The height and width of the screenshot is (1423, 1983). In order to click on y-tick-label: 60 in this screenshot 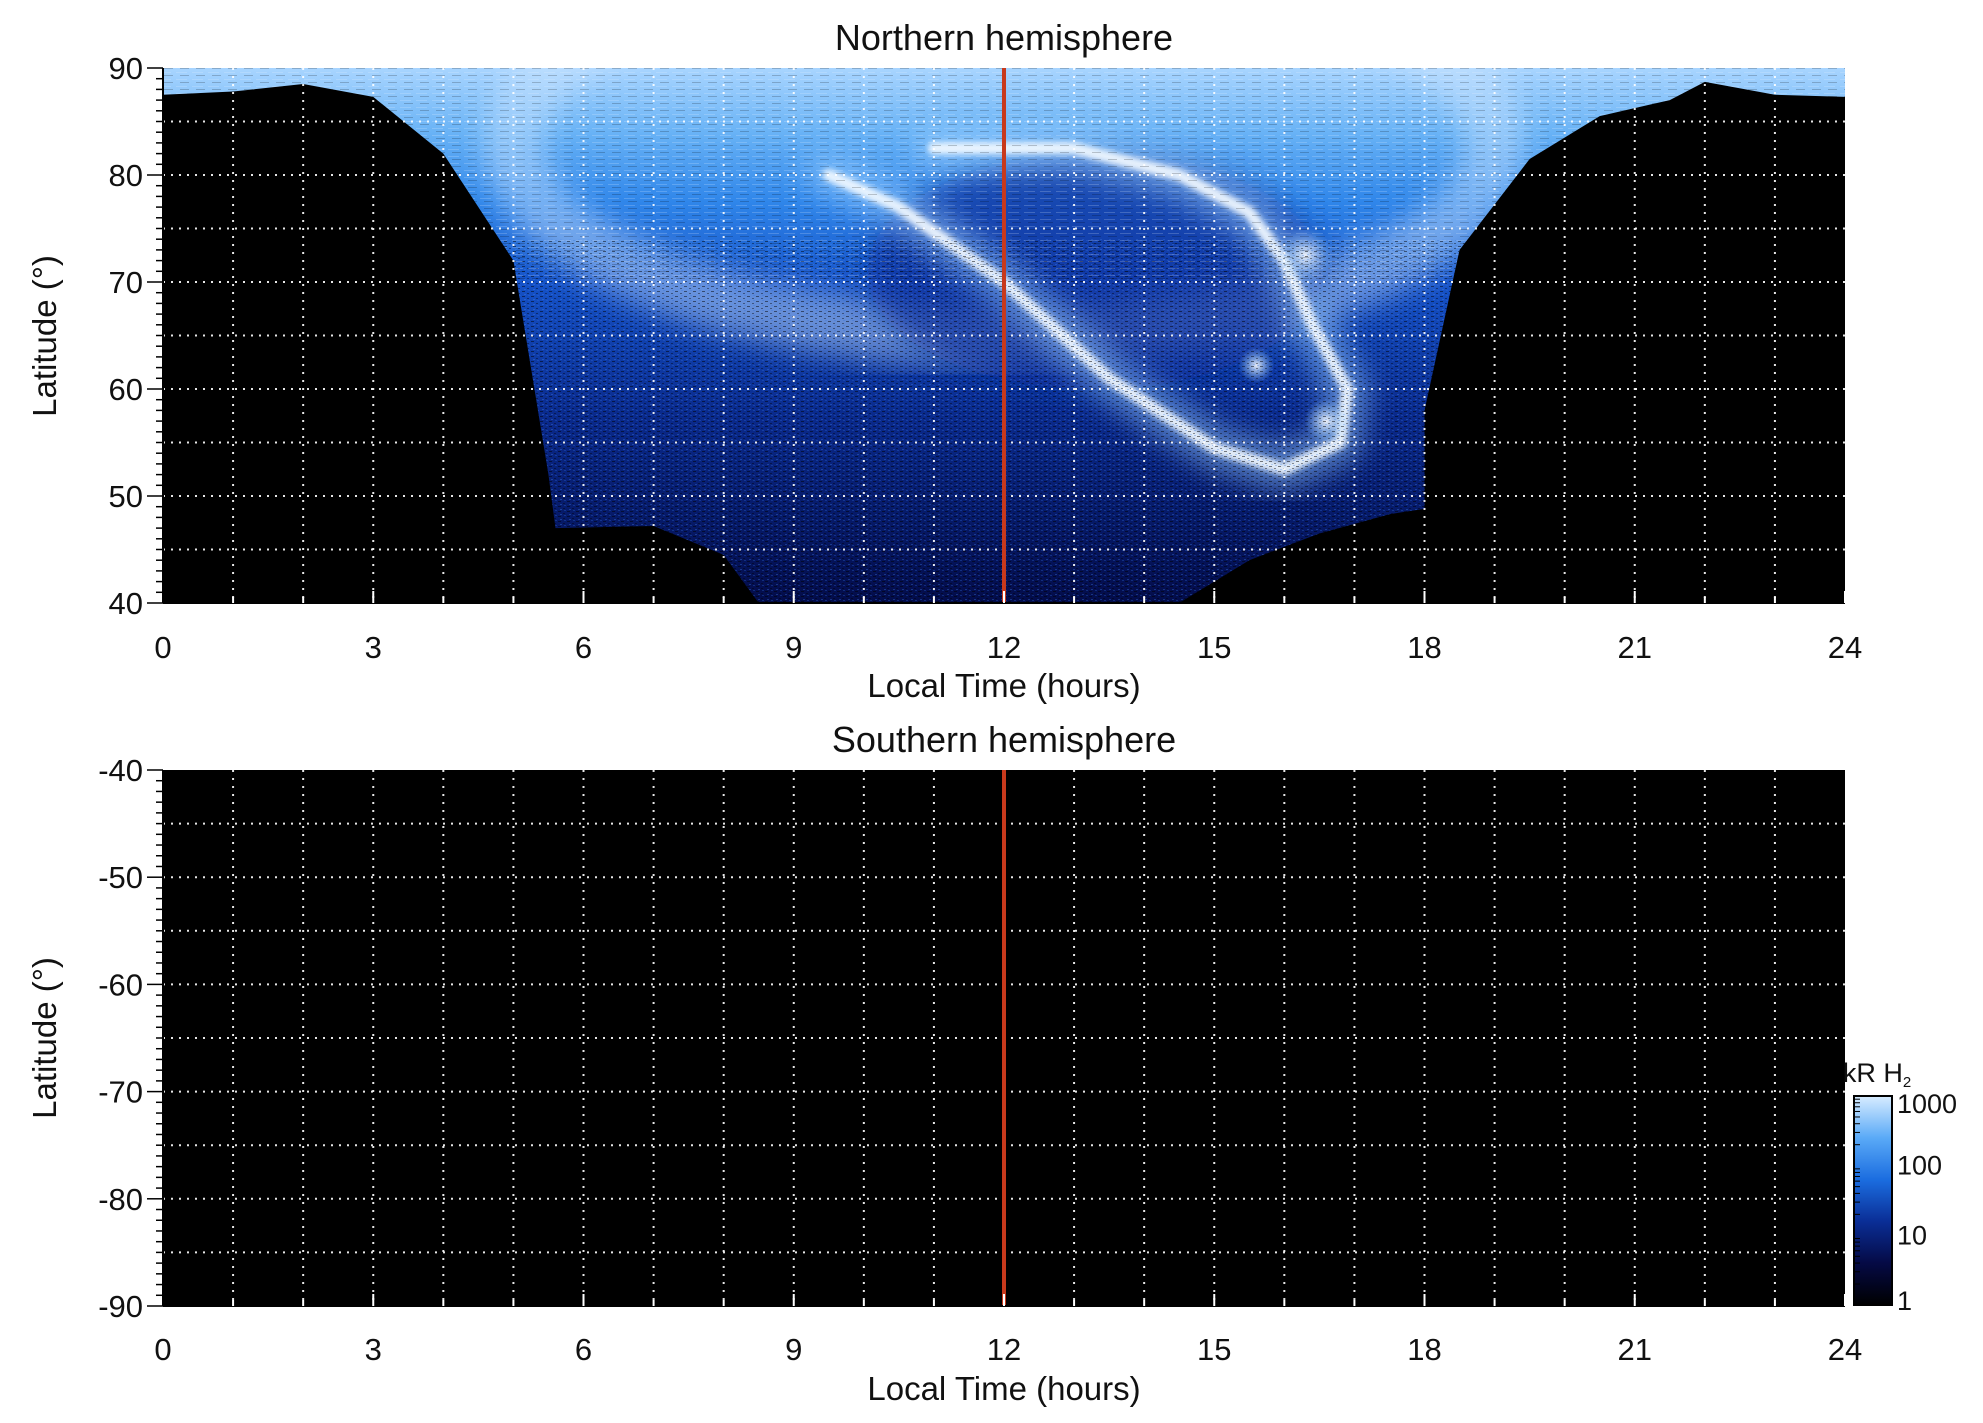, I will do `click(126, 389)`.